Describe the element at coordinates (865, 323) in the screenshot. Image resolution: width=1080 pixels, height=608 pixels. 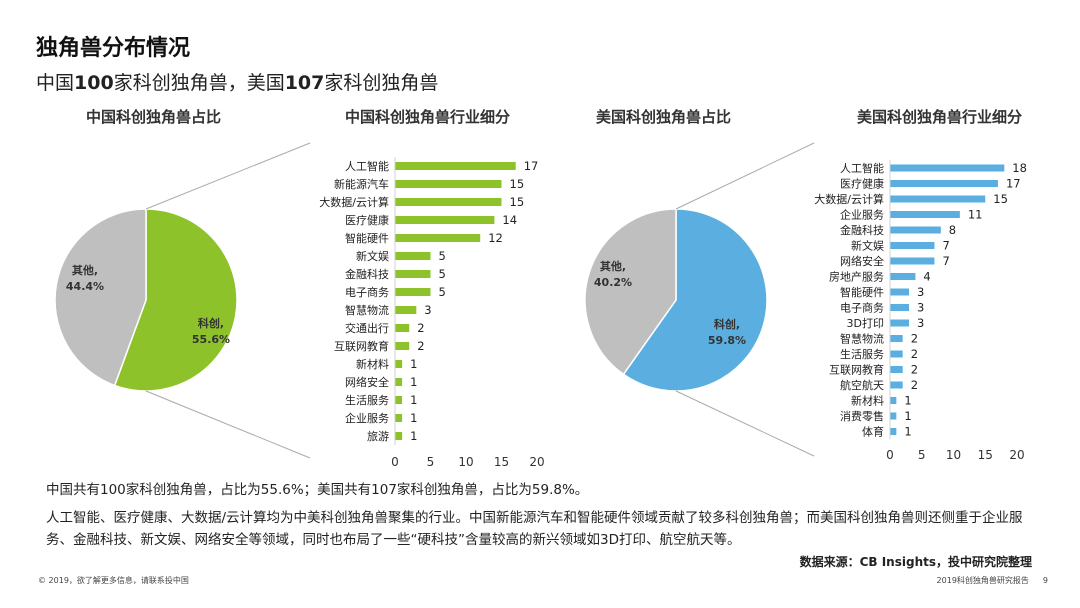
I see `us-bar-category-label: 3D打印` at that location.